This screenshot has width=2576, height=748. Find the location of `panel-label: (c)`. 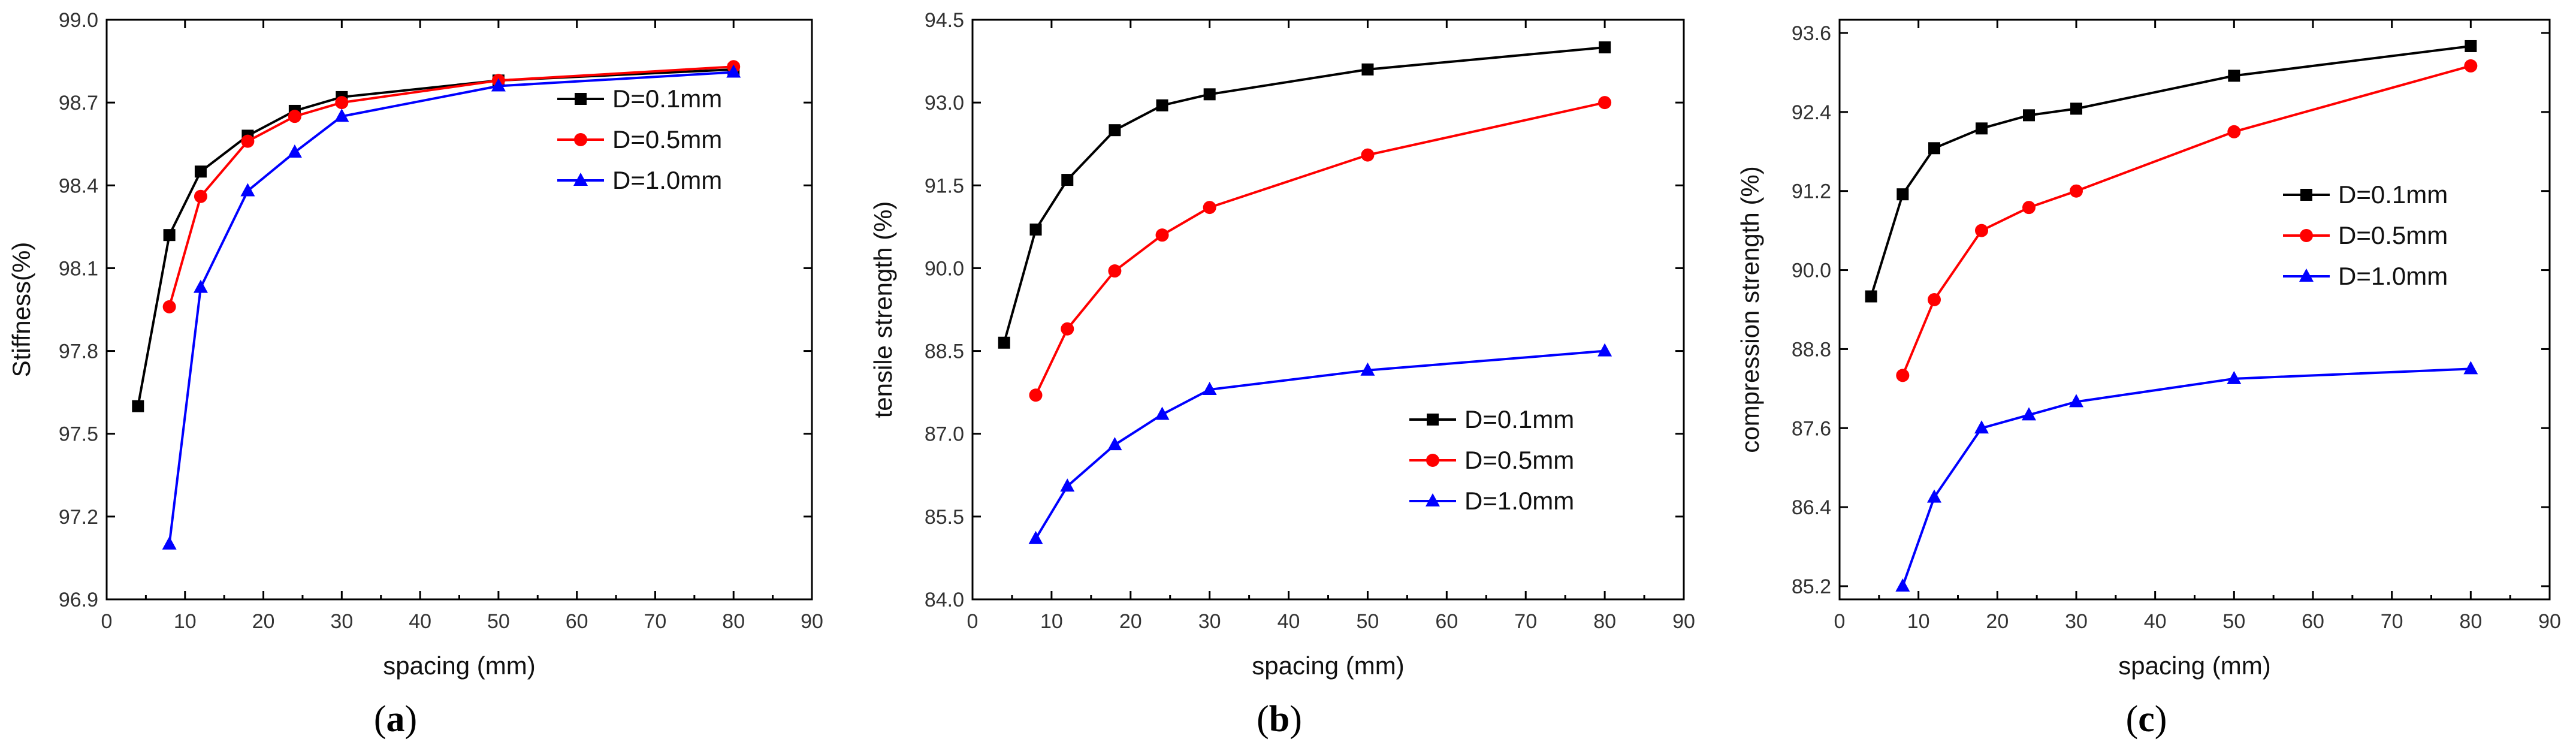

panel-label: (c) is located at coordinates (2147, 719).